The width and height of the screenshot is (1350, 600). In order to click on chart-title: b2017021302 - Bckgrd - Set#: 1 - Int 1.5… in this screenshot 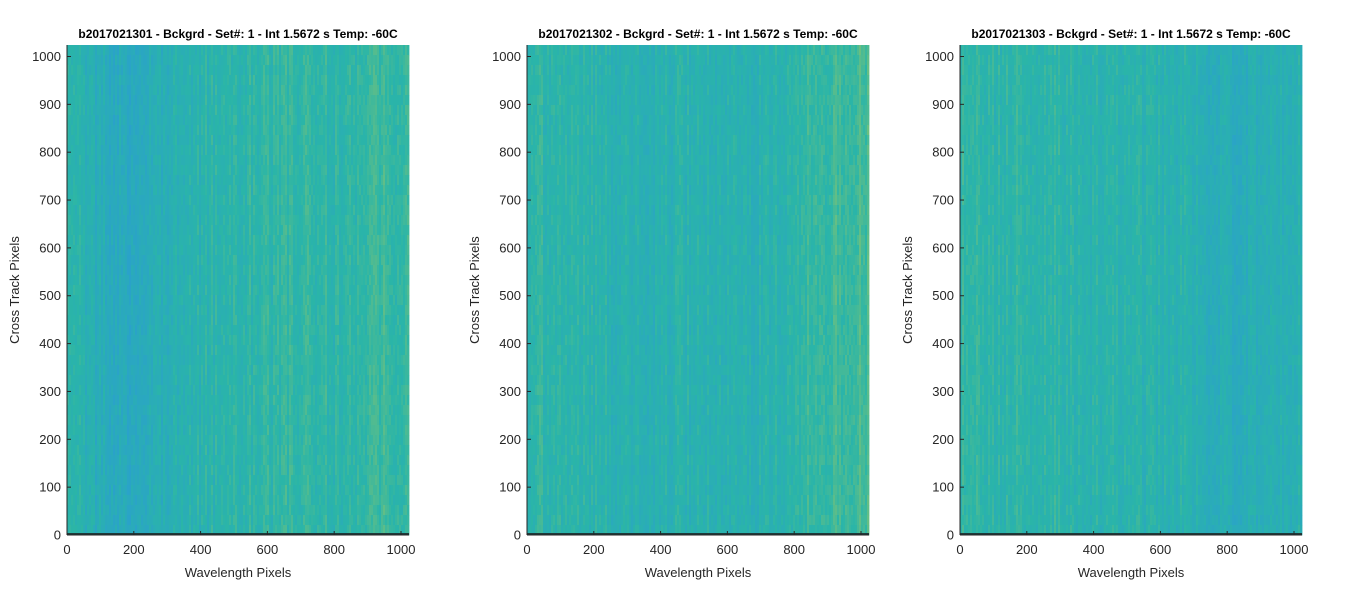, I will do `click(698, 34)`.